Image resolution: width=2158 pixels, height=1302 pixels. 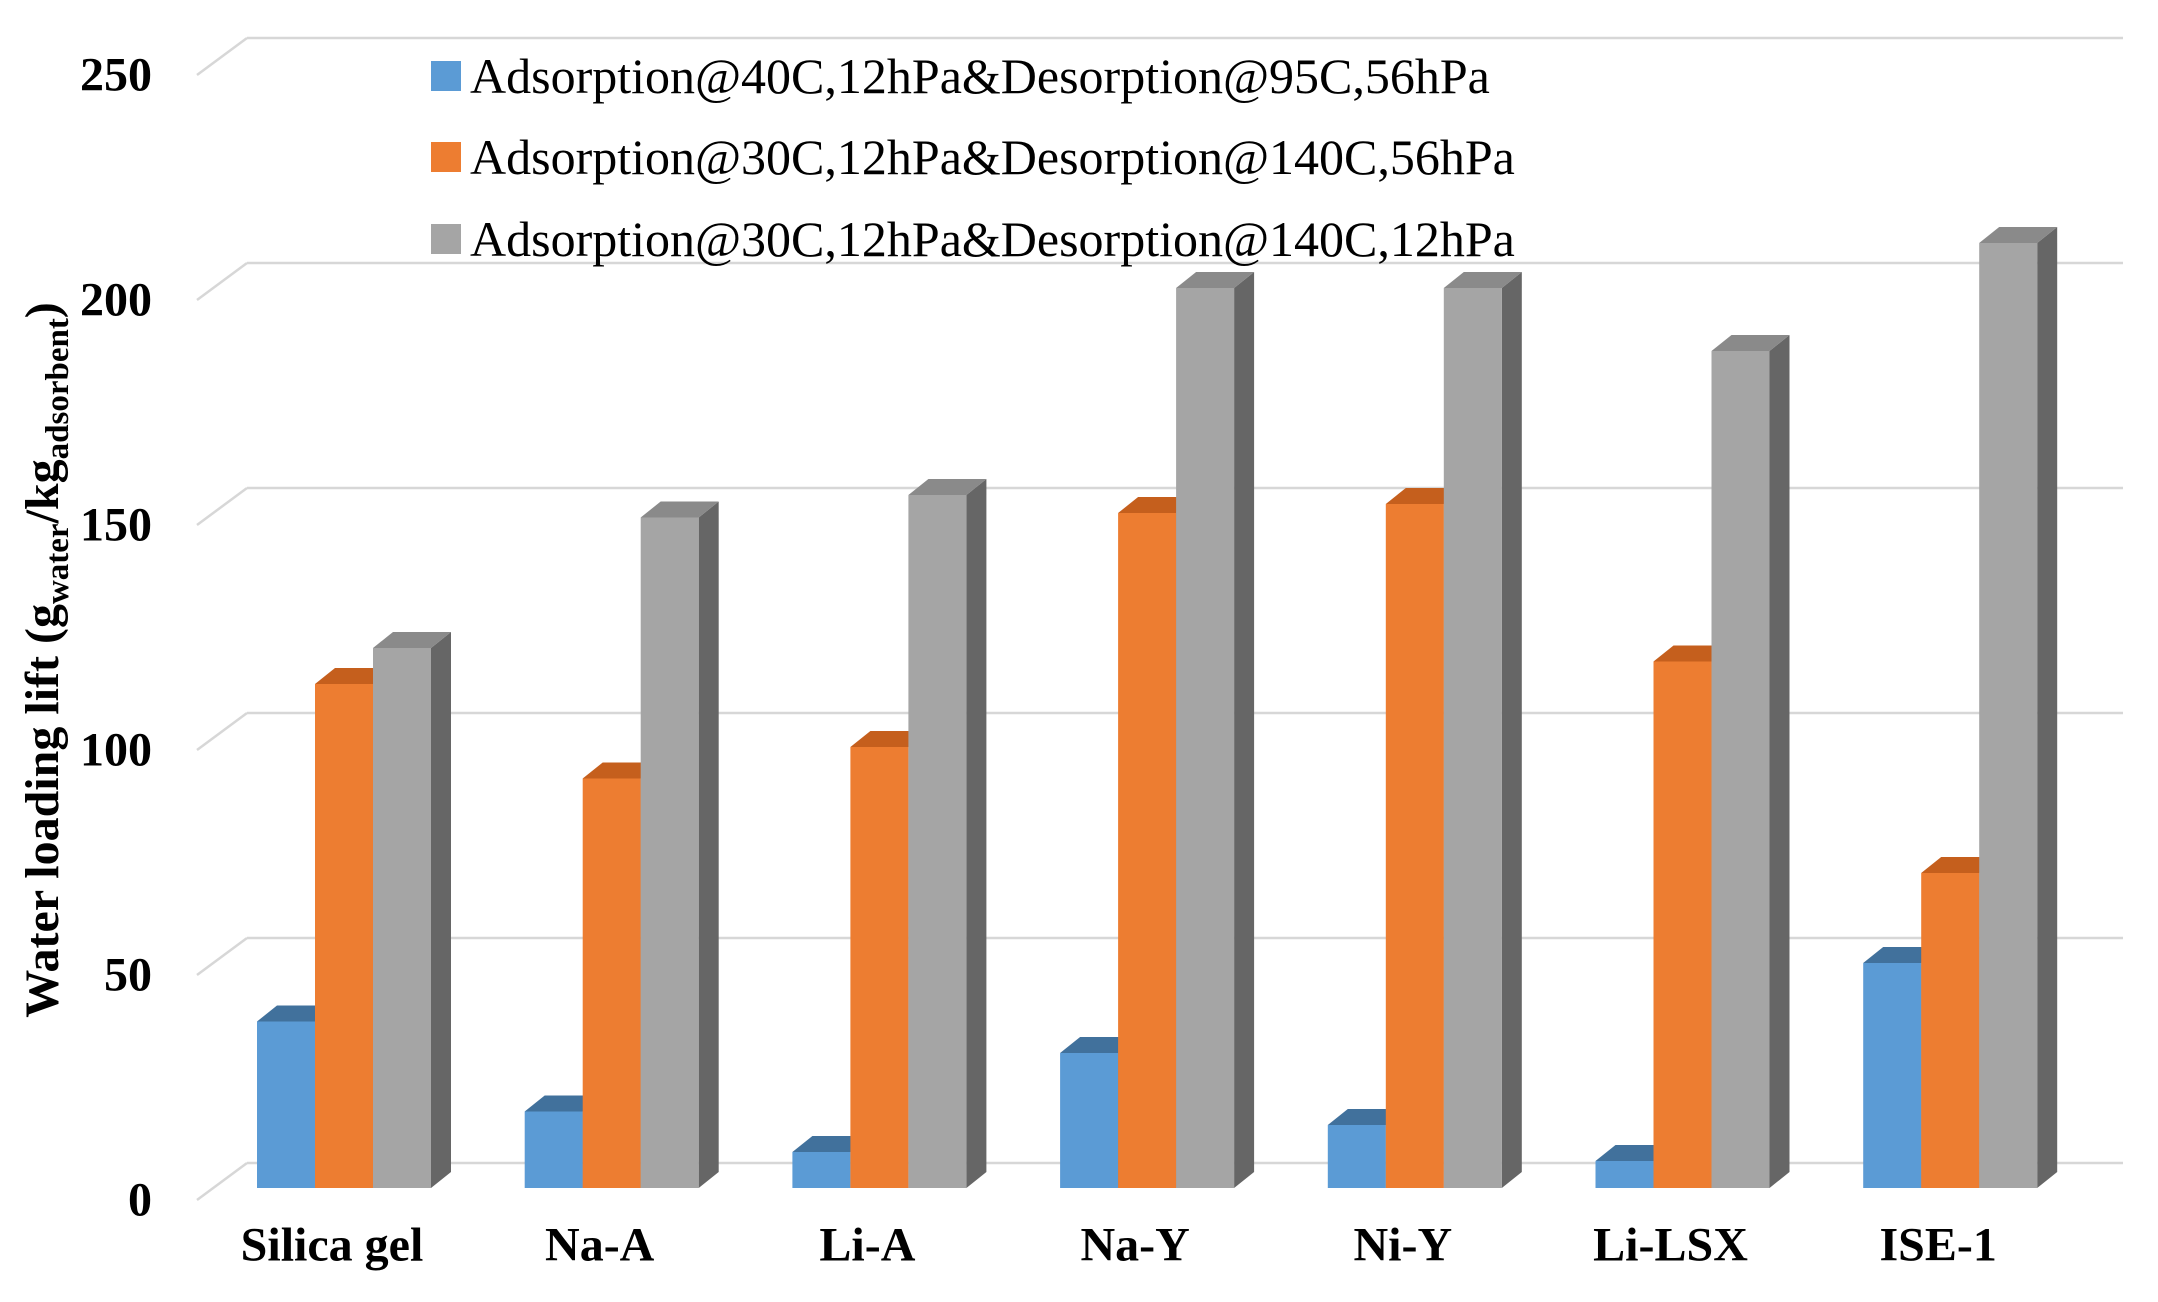 I want to click on bar-na-y-s1, so click(x=1147, y=850).